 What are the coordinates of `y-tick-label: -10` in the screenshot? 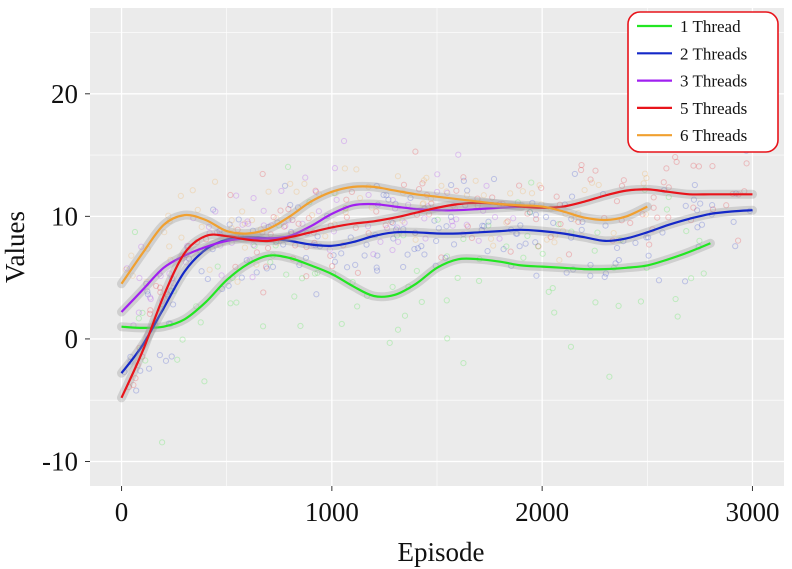 It's located at (60, 461).